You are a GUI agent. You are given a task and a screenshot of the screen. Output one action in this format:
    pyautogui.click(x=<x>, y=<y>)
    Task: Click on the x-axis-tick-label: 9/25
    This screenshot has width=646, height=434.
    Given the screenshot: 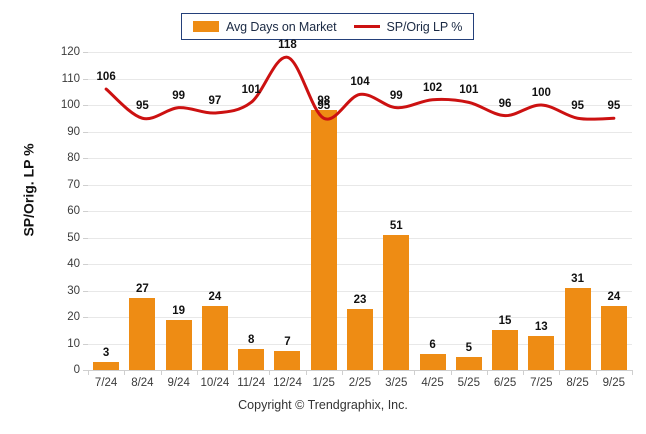 What is the action you would take?
    pyautogui.click(x=614, y=383)
    